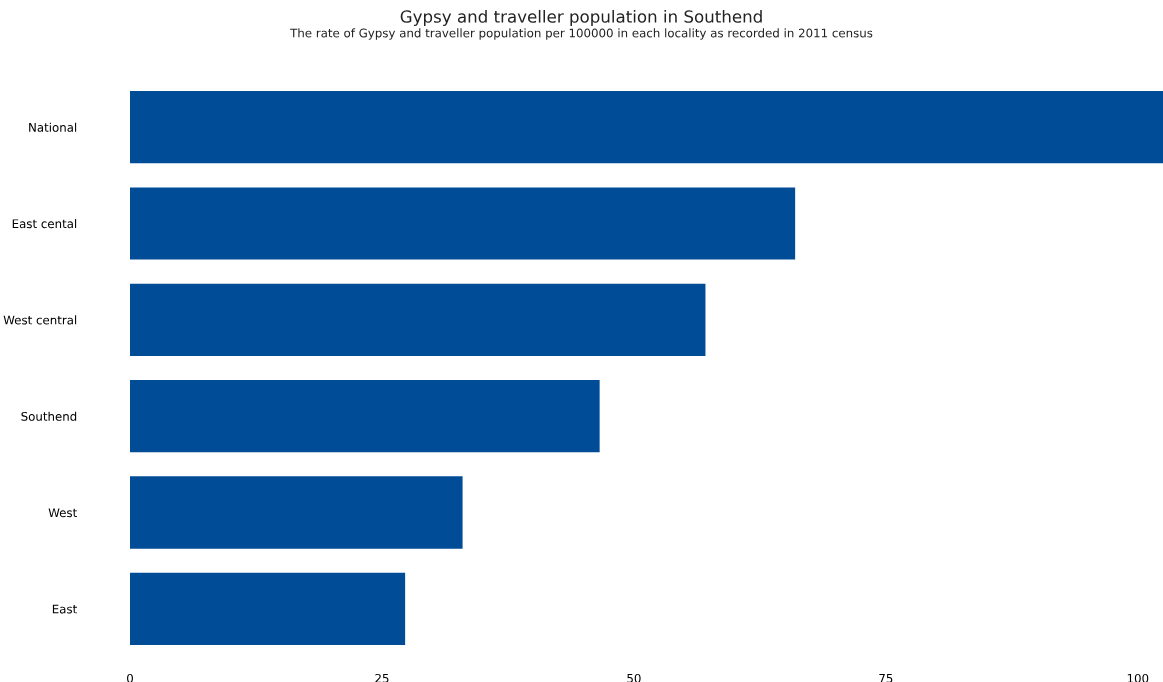 The width and height of the screenshot is (1163, 682). Describe the element at coordinates (53, 127) in the screenshot. I see `y-tick-label: National` at that location.